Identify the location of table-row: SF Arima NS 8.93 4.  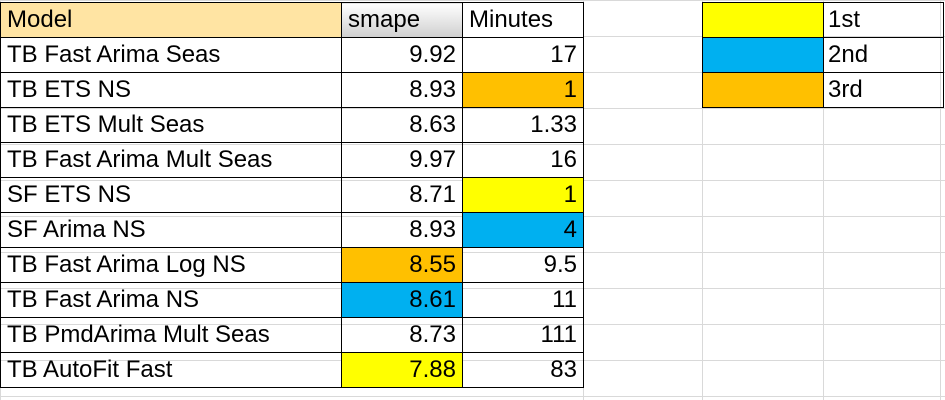
(292, 230).